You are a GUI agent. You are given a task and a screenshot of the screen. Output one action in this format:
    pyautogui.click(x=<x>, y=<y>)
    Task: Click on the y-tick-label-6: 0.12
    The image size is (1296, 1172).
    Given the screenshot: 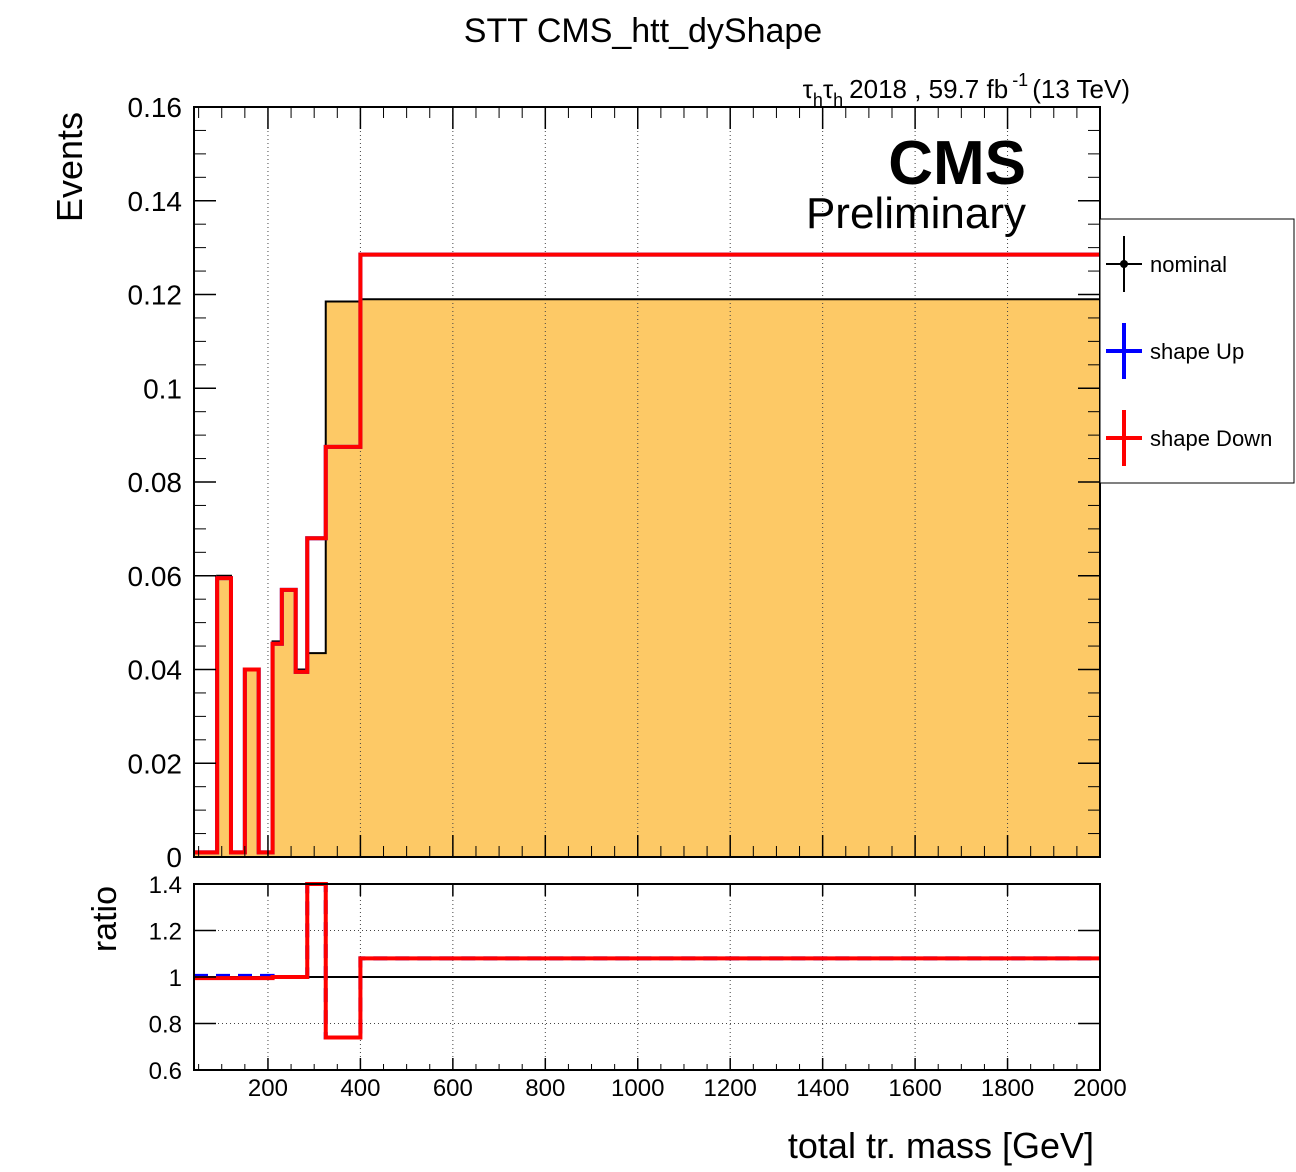 What is the action you would take?
    pyautogui.click(x=155, y=295)
    